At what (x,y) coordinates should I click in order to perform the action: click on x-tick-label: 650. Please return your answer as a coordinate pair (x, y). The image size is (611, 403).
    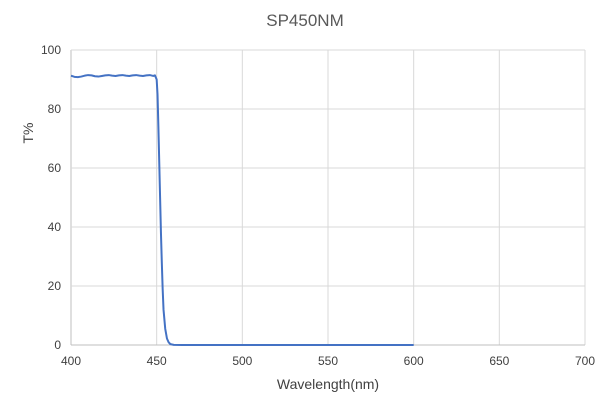
    Looking at the image, I should click on (499, 361).